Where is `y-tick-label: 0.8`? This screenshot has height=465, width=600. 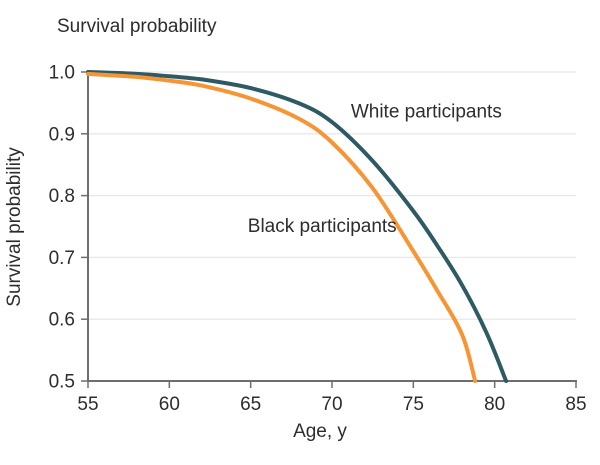
y-tick-label: 0.8 is located at coordinates (62, 196).